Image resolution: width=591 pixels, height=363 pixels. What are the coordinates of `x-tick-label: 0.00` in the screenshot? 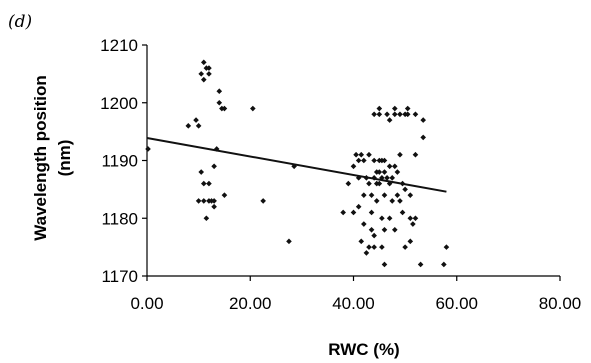 It's located at (146, 303).